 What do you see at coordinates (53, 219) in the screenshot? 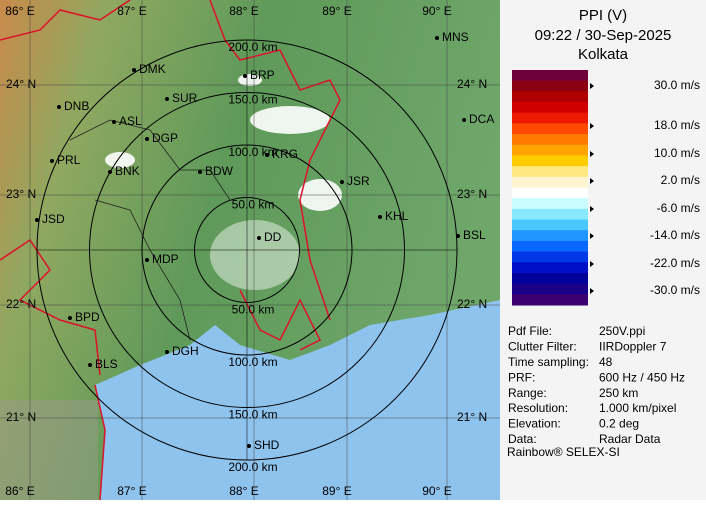
I see `city-label: JSD` at bounding box center [53, 219].